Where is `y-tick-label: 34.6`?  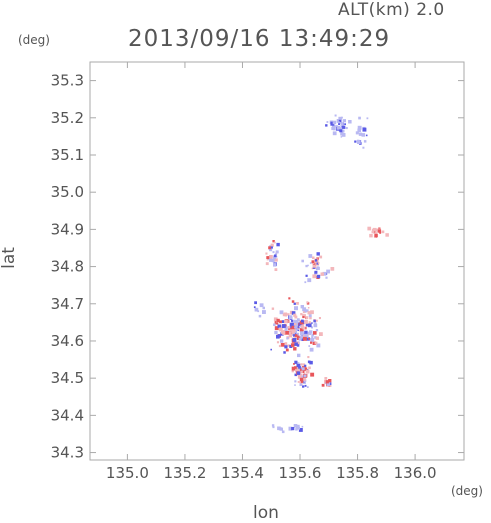 y-tick-label: 34.6 is located at coordinates (67, 341).